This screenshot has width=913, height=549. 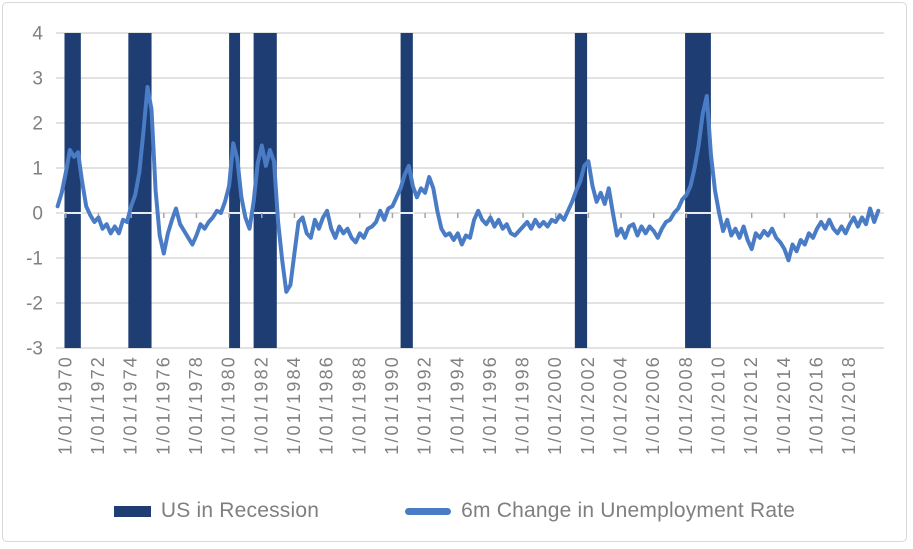 I want to click on x-axis-label: 1/01/2012, so click(x=751, y=405).